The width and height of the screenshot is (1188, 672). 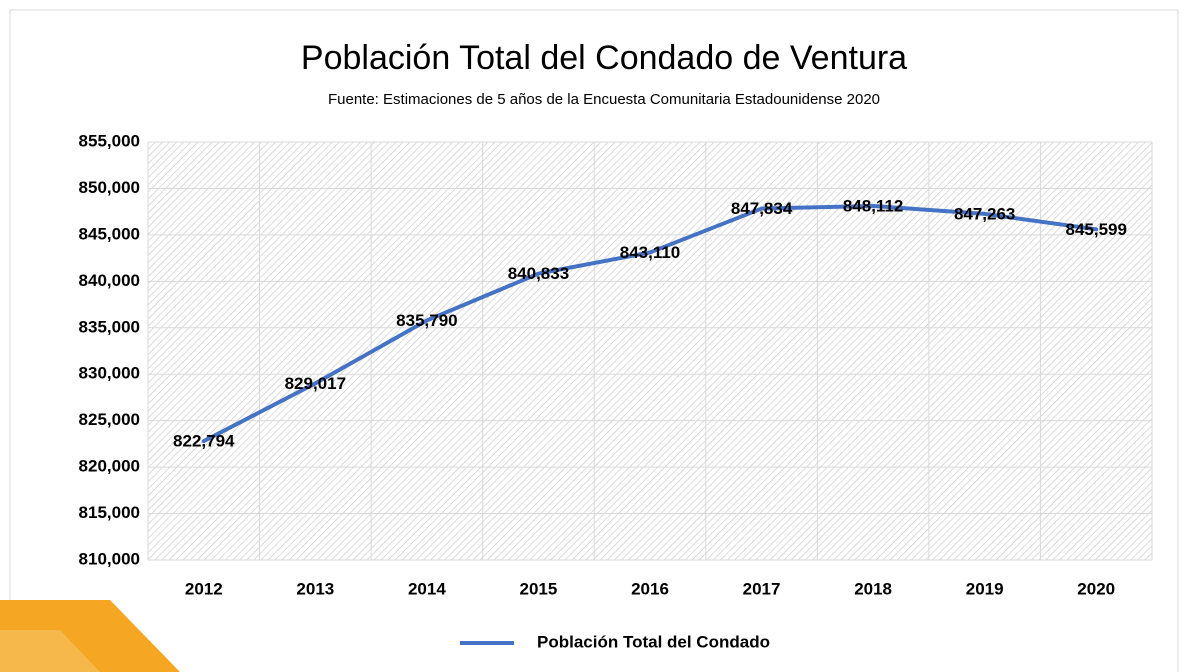 What do you see at coordinates (204, 441) in the screenshot?
I see `data-label: 822,794` at bounding box center [204, 441].